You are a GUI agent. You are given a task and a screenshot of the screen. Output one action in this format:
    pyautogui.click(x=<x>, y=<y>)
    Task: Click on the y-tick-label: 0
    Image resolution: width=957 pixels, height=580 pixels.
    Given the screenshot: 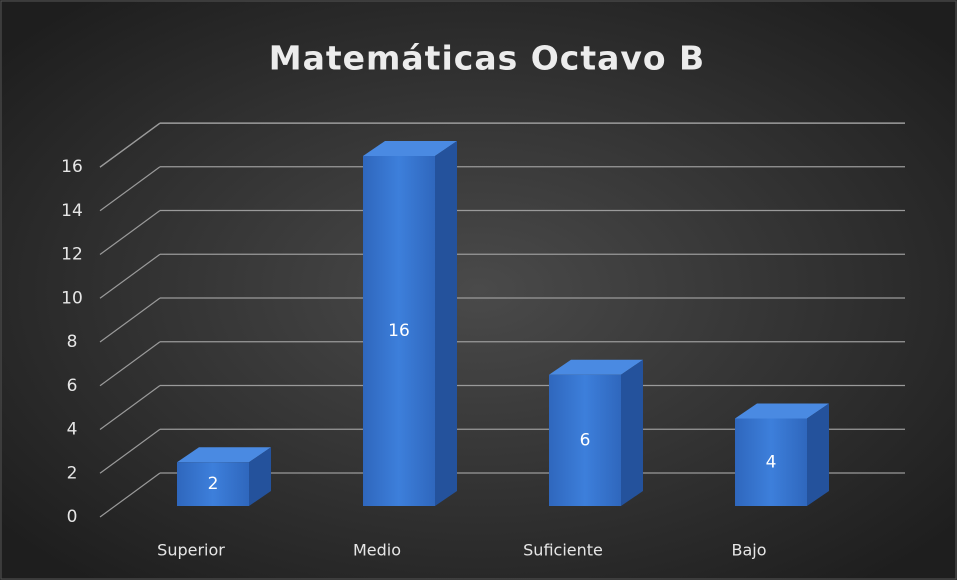 What is the action you would take?
    pyautogui.click(x=72, y=517)
    